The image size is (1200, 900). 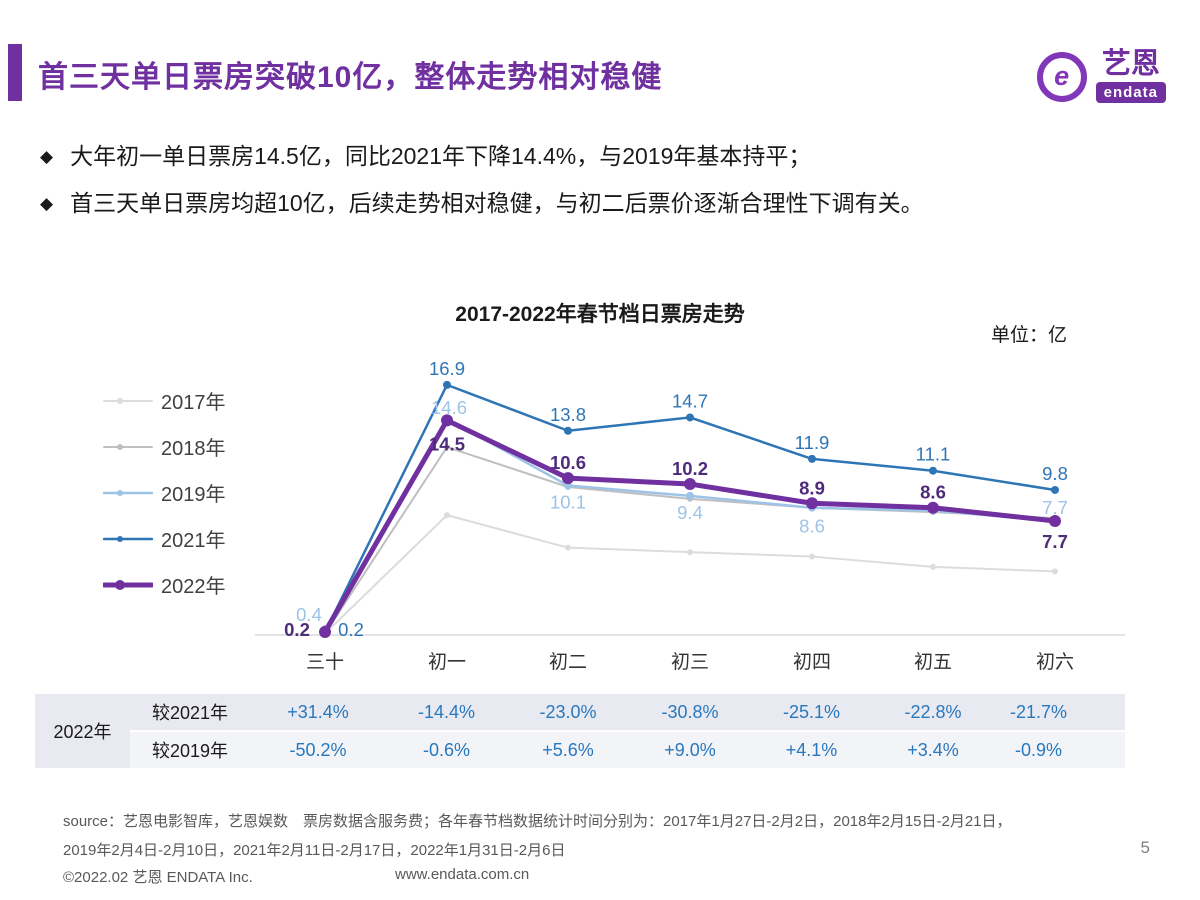 I want to click on table-value: -21.7%, so click(x=1059, y=712).